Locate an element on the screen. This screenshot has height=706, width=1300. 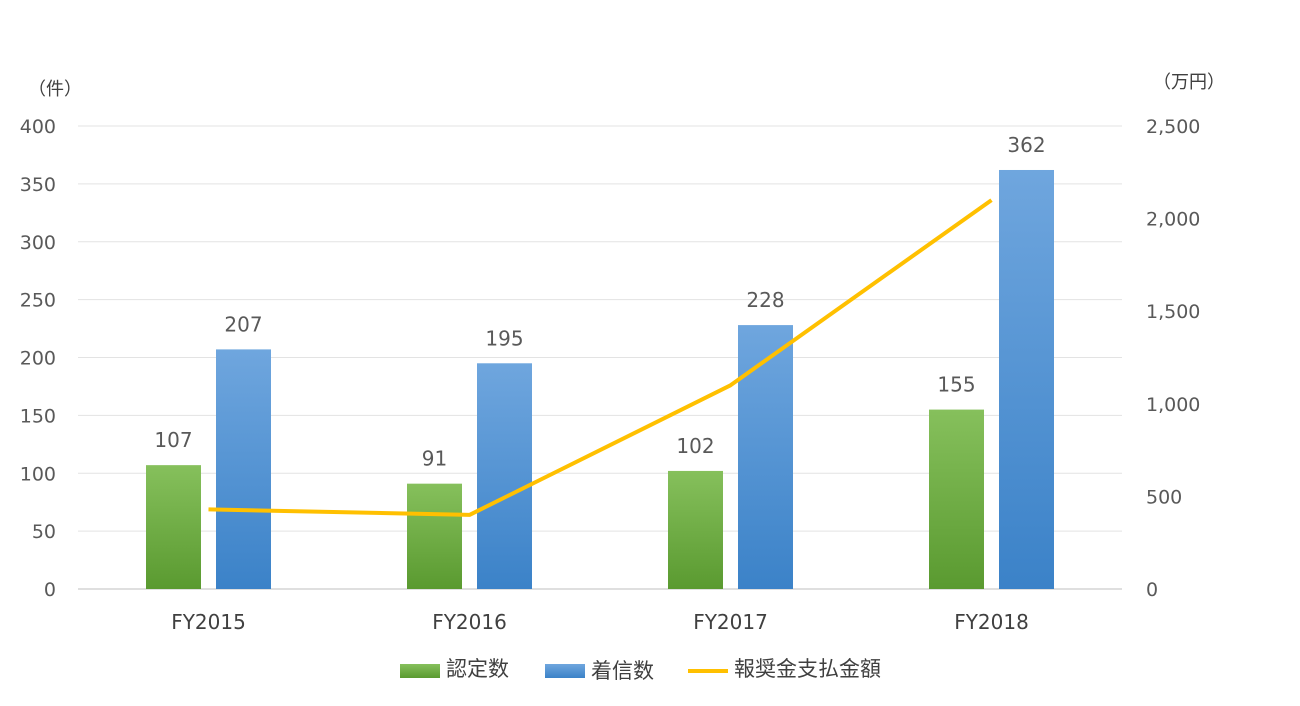
left-axis-unit: （件） is located at coordinates (55, 89).